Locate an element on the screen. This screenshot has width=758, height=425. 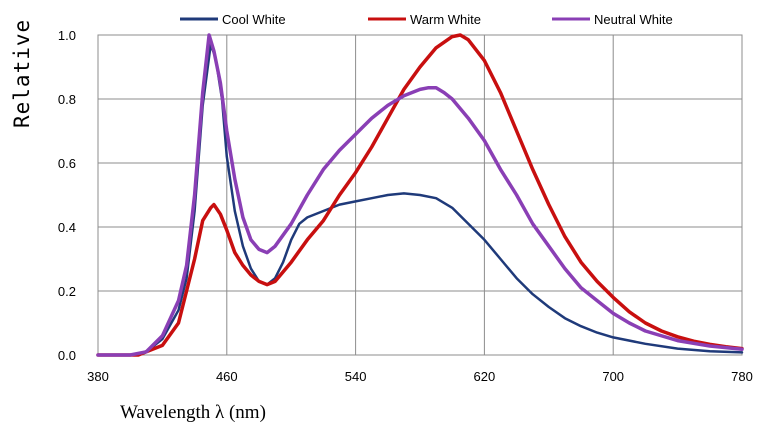
y-axis-label: Relative is located at coordinates (22, 73).